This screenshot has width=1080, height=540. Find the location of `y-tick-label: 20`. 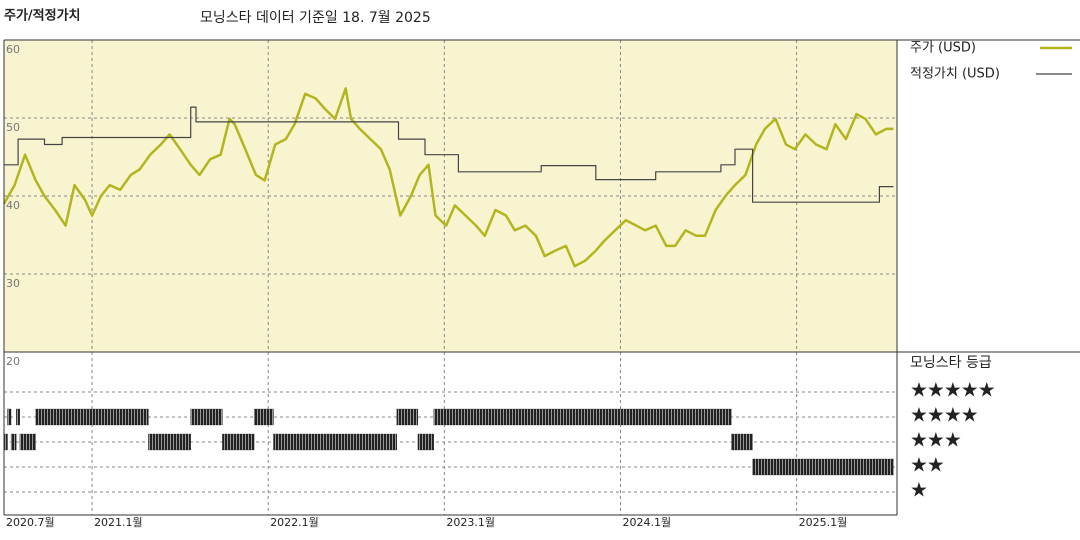

y-tick-label: 20 is located at coordinates (13, 361).